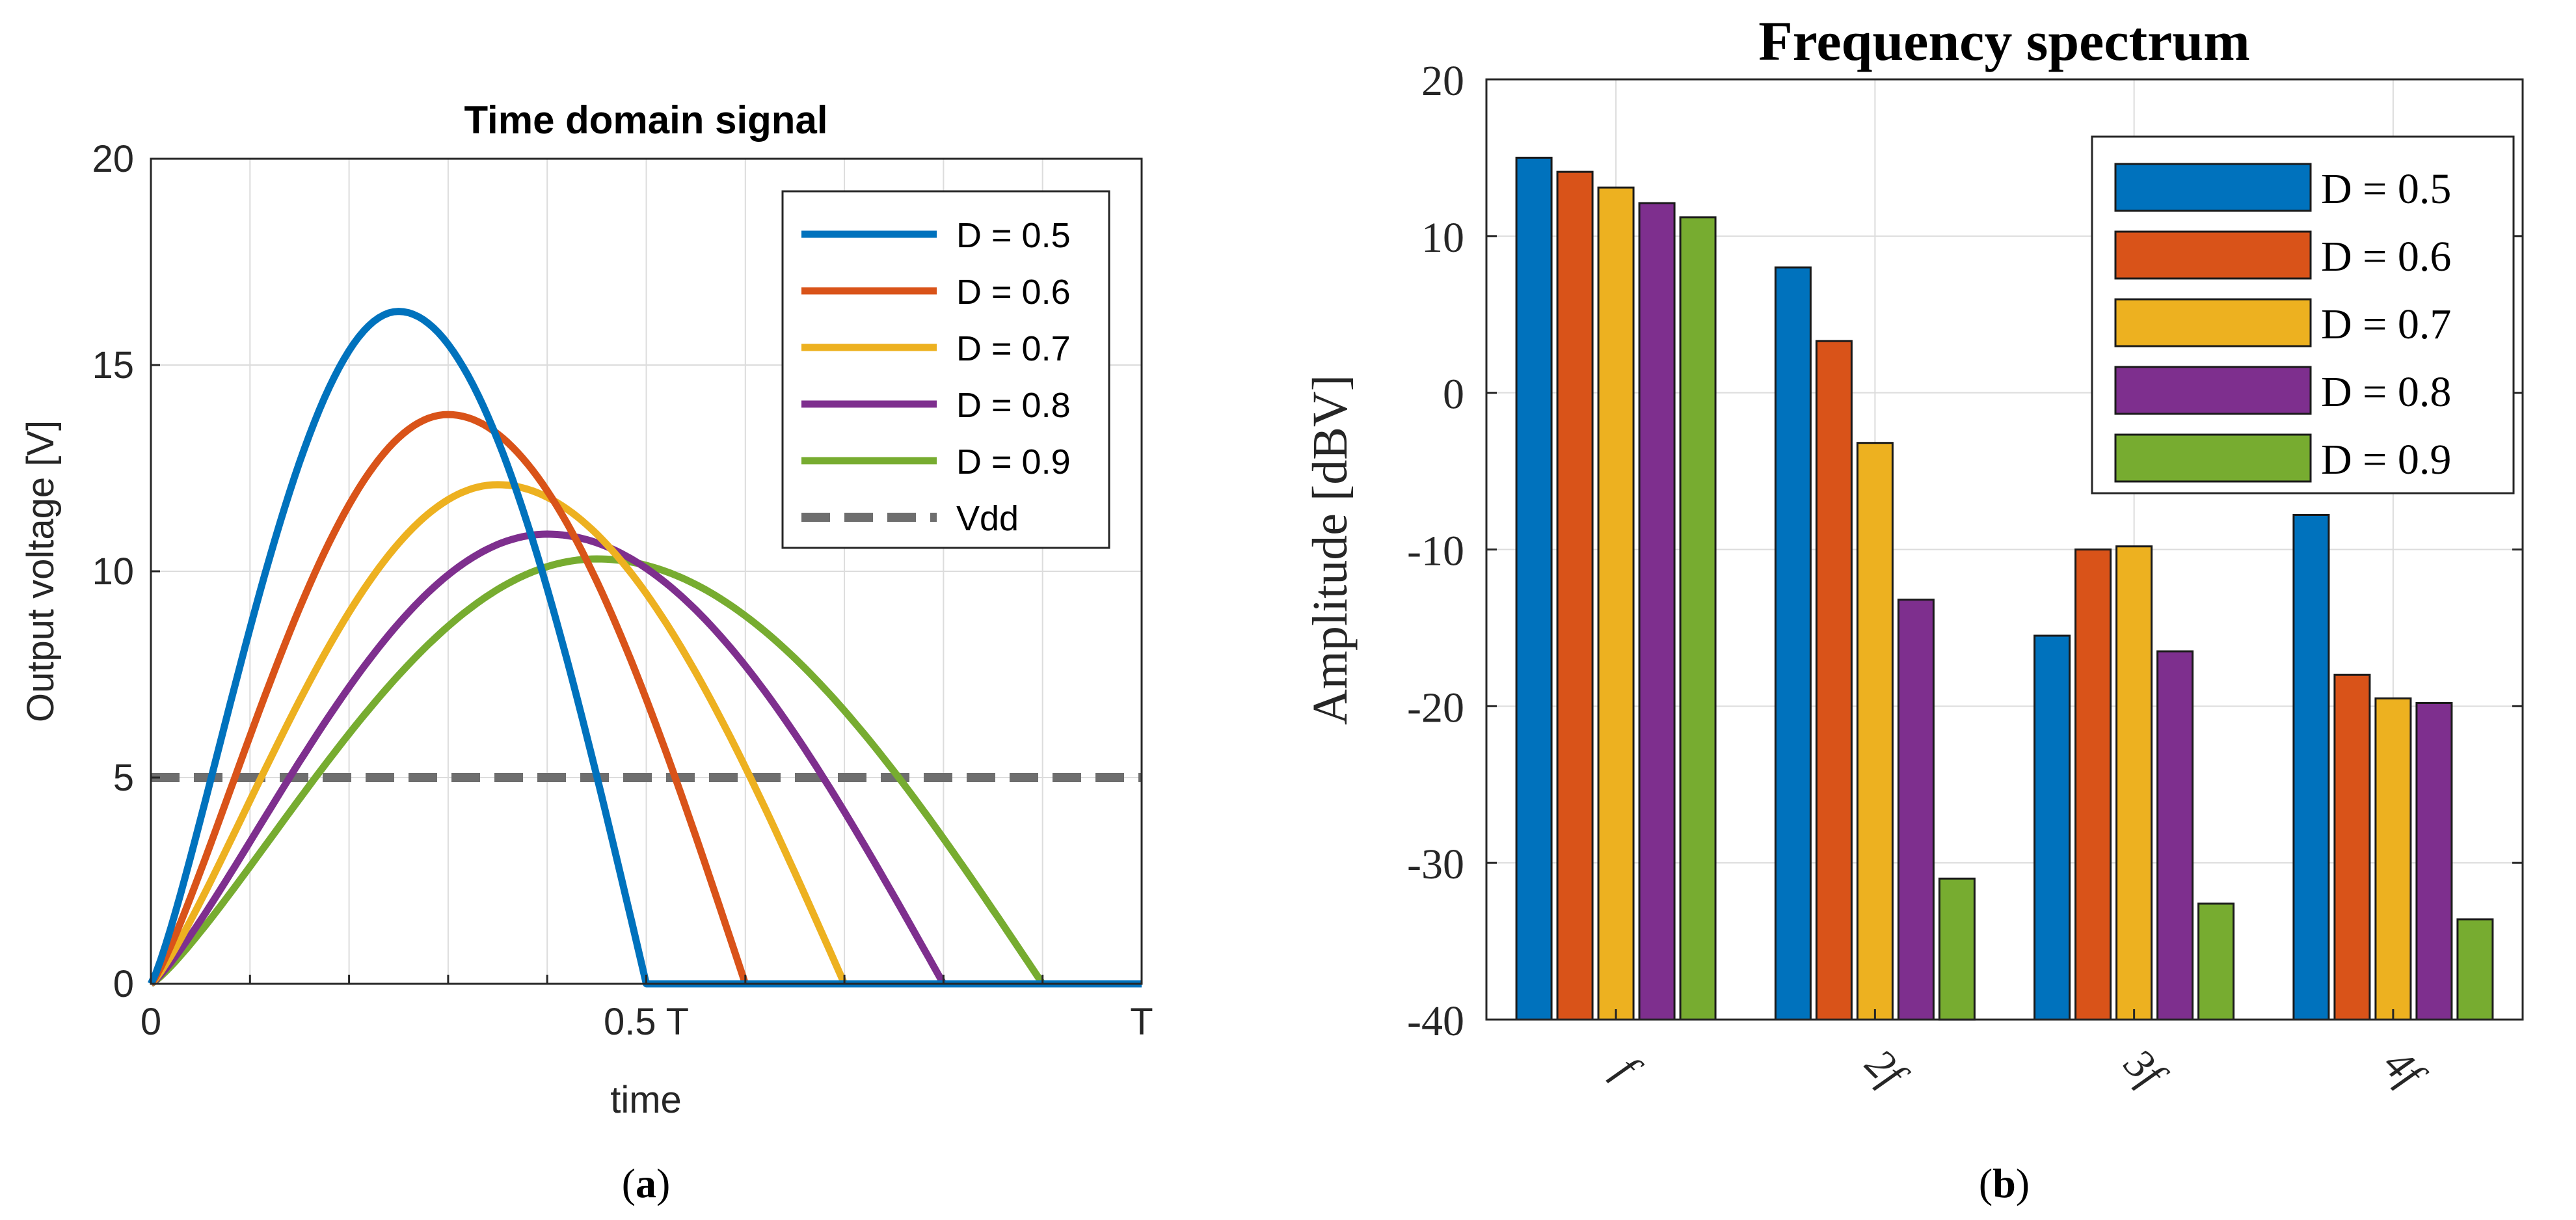 This screenshot has height=1220, width=2576. Describe the element at coordinates (123, 778) in the screenshot. I see `time-domain-y-tick-label: 5` at that location.